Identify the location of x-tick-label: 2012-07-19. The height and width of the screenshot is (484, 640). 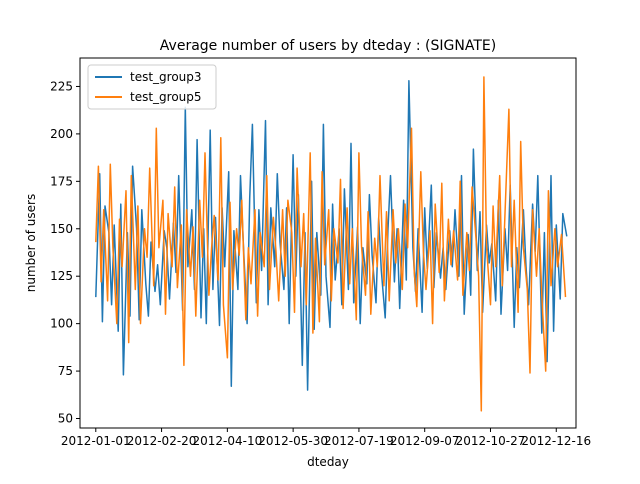
(359, 441).